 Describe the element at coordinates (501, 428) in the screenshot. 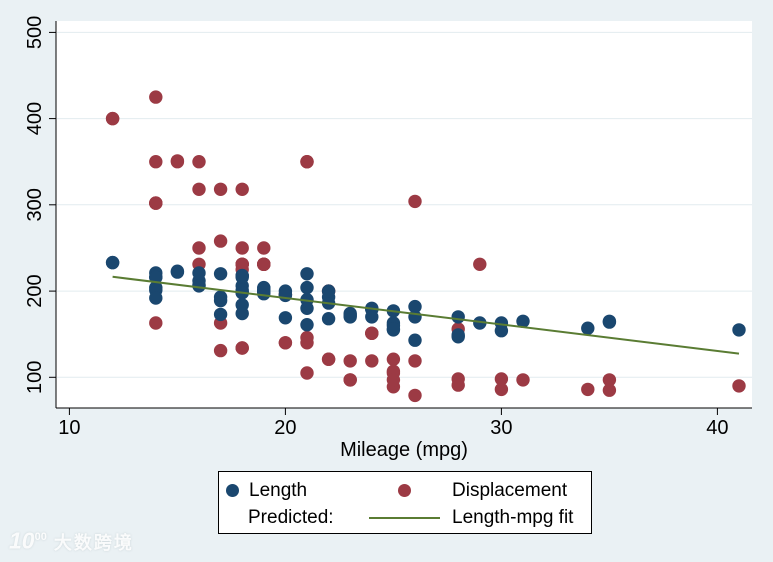

I see `x-tick-label: 30` at that location.